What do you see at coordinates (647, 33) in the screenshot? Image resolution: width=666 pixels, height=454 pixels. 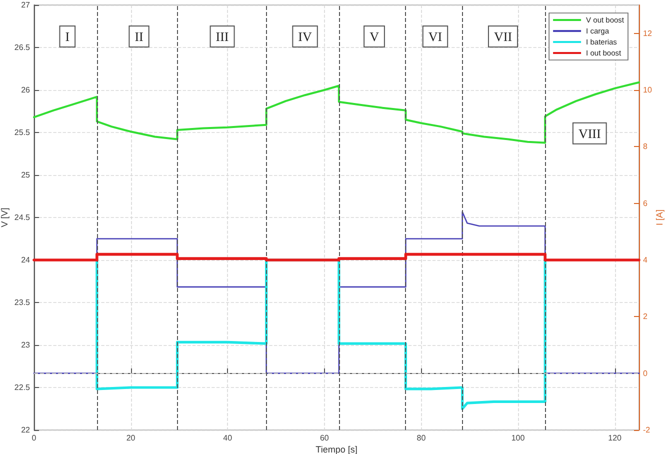 I see `y2-tick-label: 12` at bounding box center [647, 33].